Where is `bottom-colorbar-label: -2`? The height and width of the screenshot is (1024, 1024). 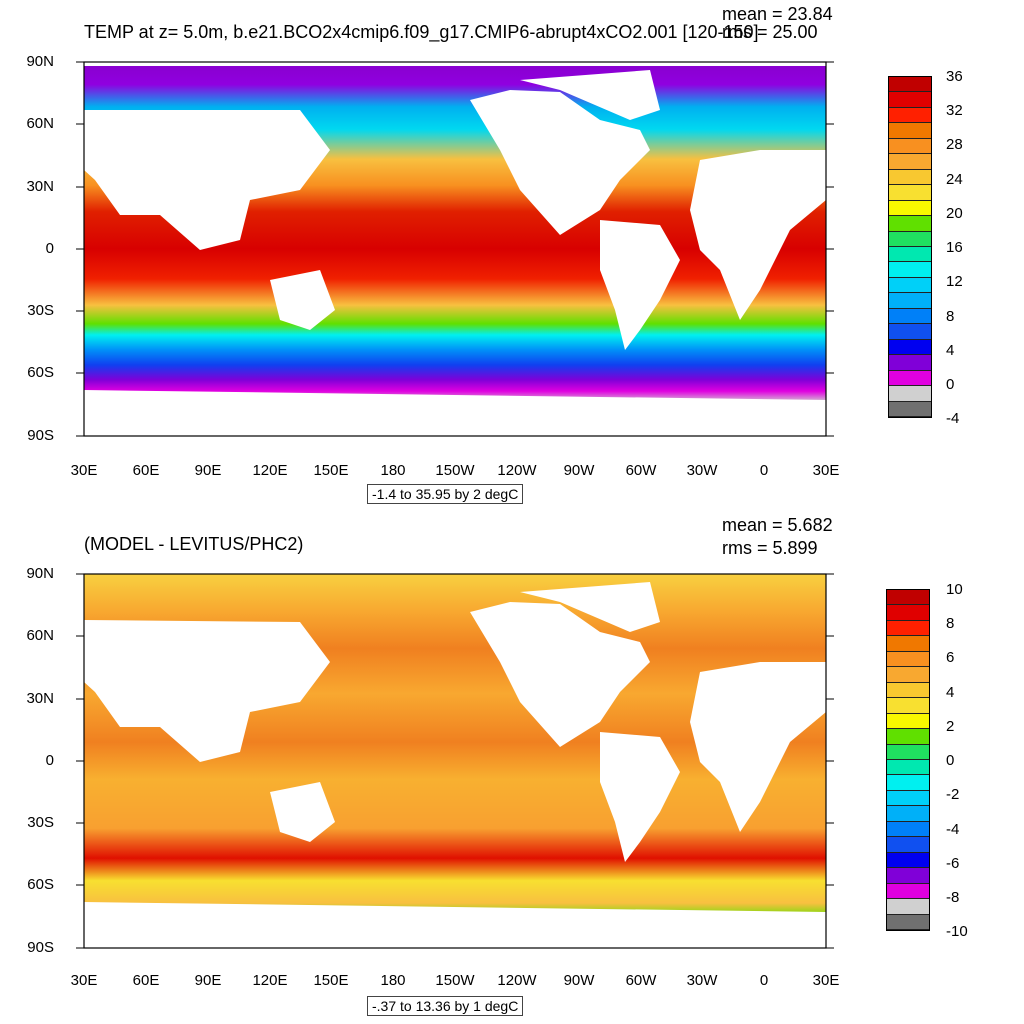 bottom-colorbar-label: -2 is located at coordinates (953, 794).